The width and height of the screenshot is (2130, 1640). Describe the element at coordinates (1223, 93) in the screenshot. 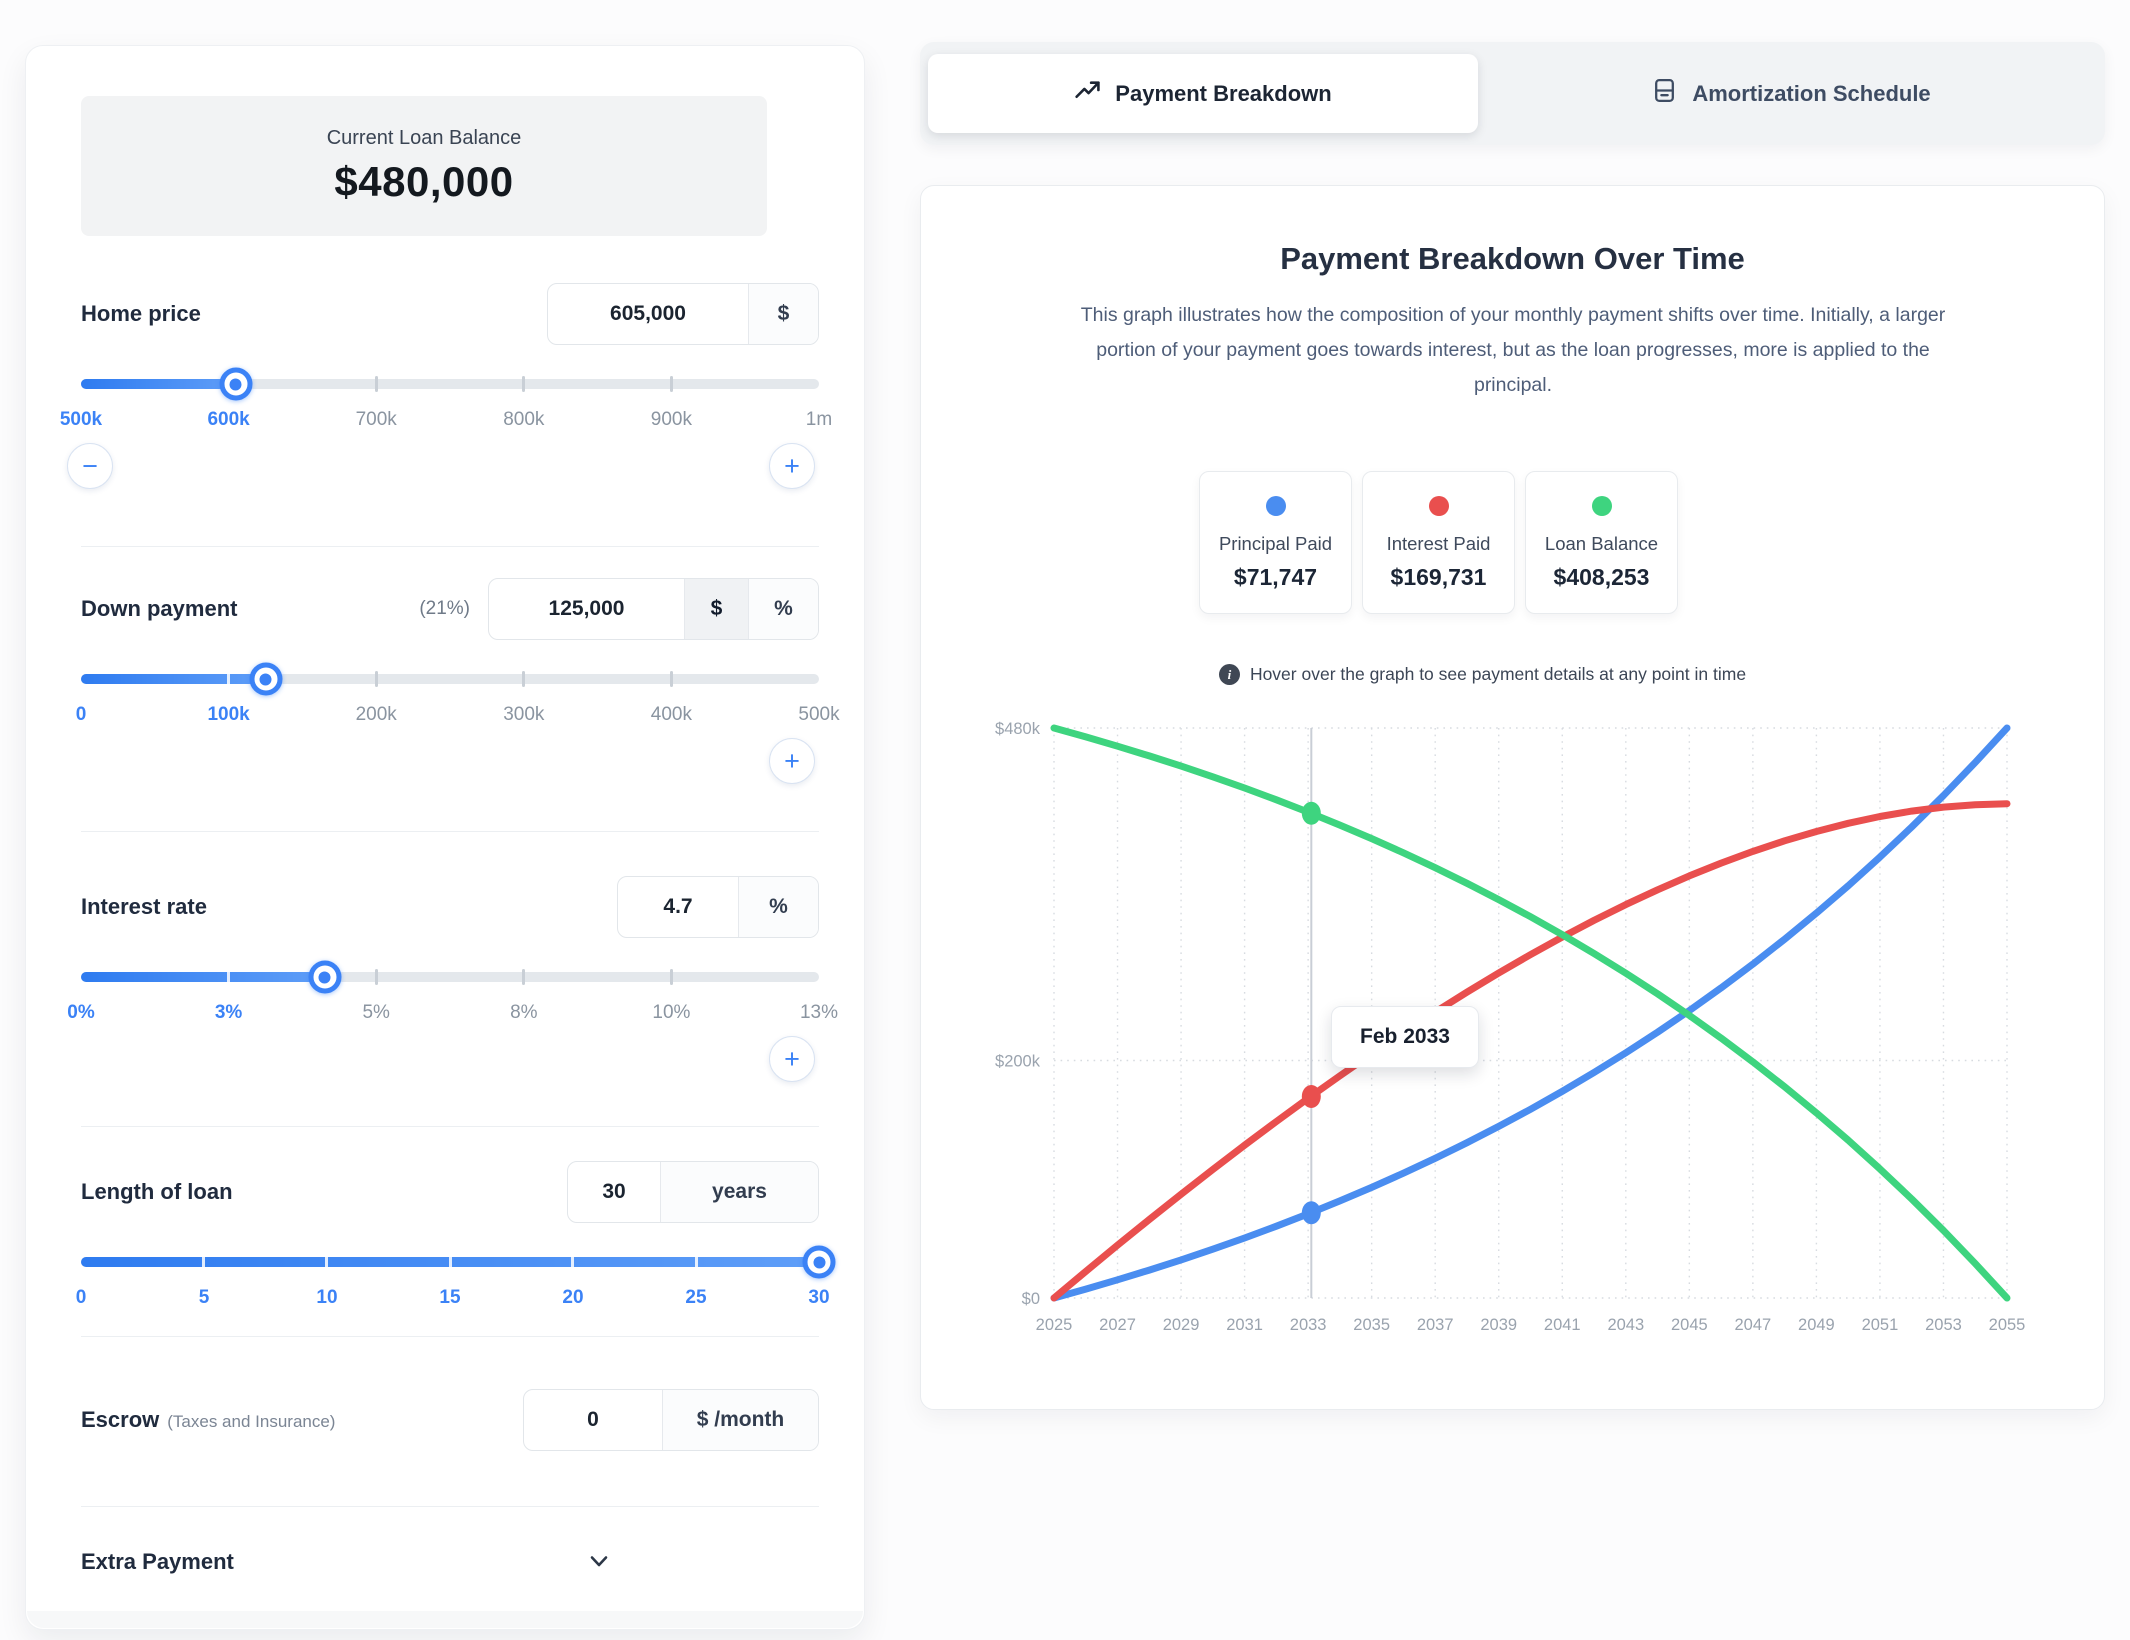

I see `tab-payment-breakdown-label: Payment Breakdown` at that location.